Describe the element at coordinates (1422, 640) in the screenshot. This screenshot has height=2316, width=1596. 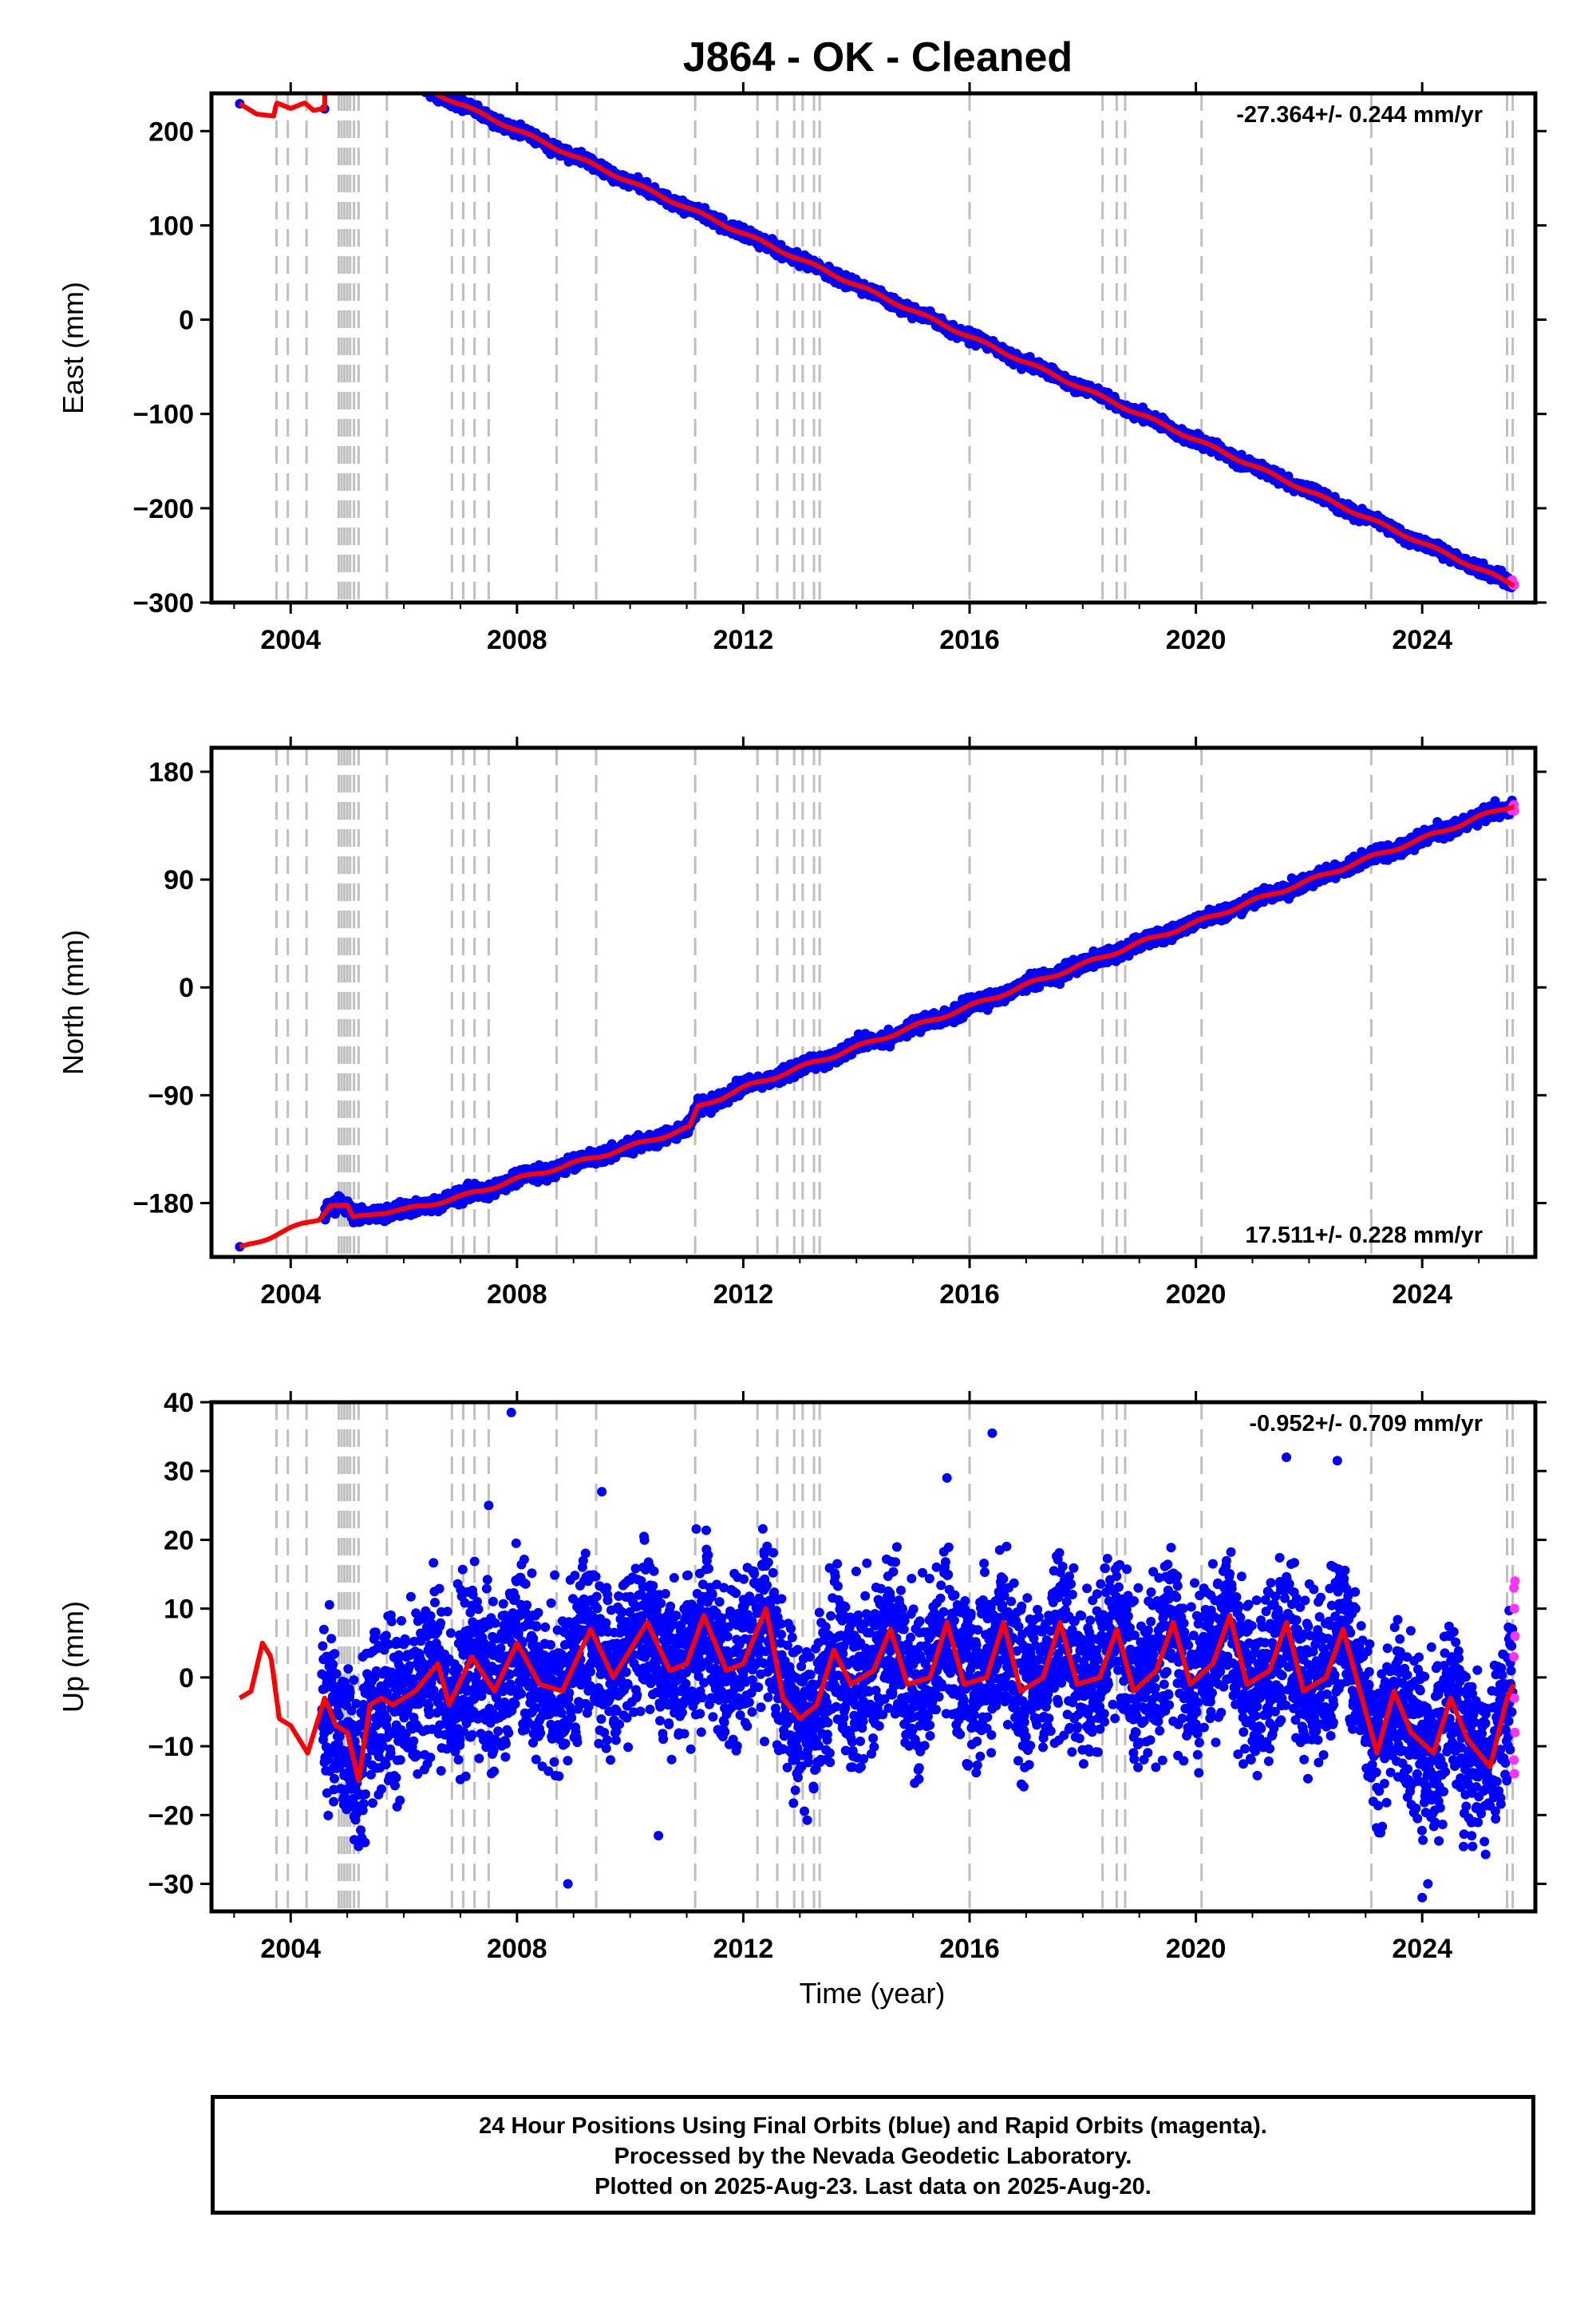
I see `east-x-tick-label: 2024` at that location.